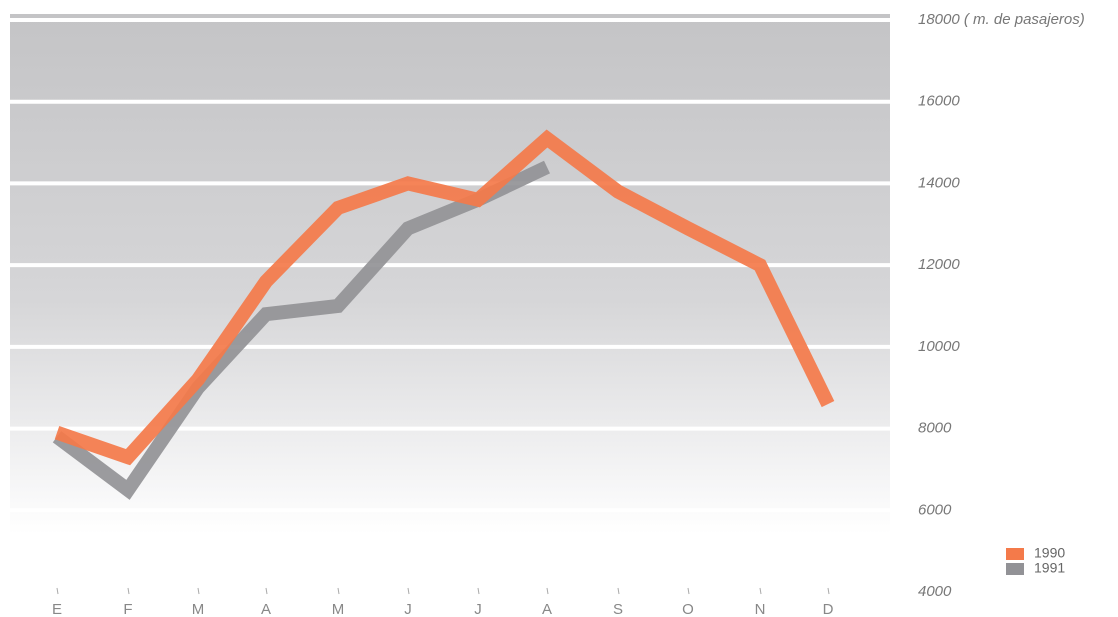 Image resolution: width=1118 pixels, height=617 pixels. I want to click on x-tick-label: O, so click(688, 609).